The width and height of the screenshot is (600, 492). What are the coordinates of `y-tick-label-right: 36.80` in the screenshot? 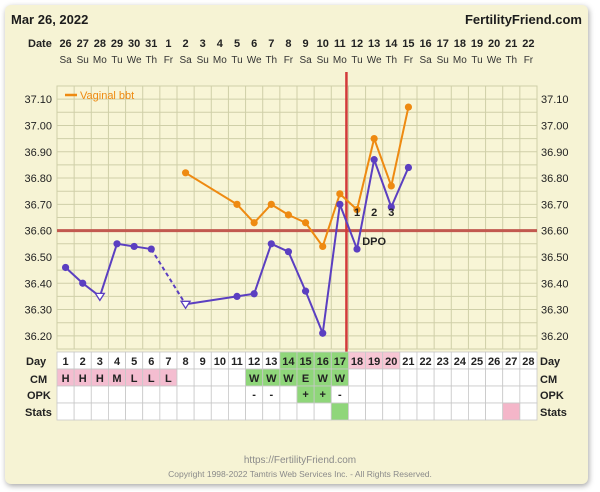 It's located at (555, 179).